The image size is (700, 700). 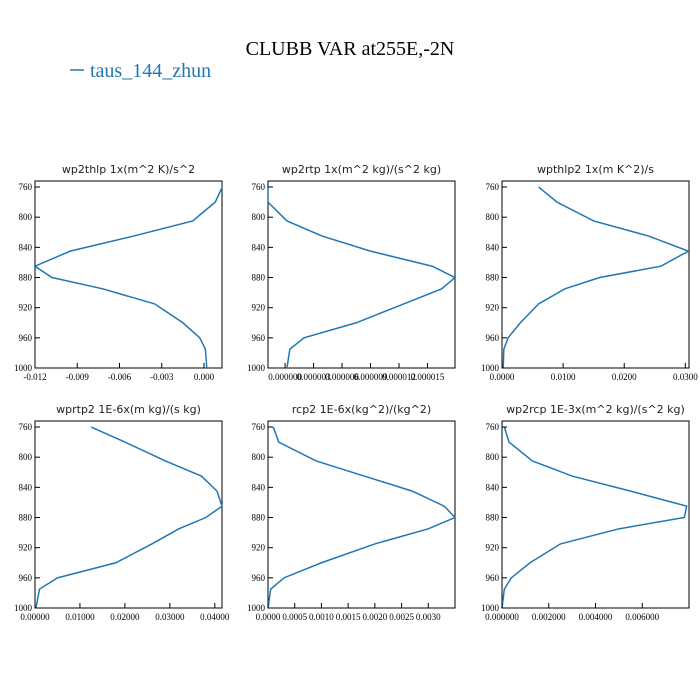 What do you see at coordinates (34, 377) in the screenshot?
I see `x-tick-label: -0.012` at bounding box center [34, 377].